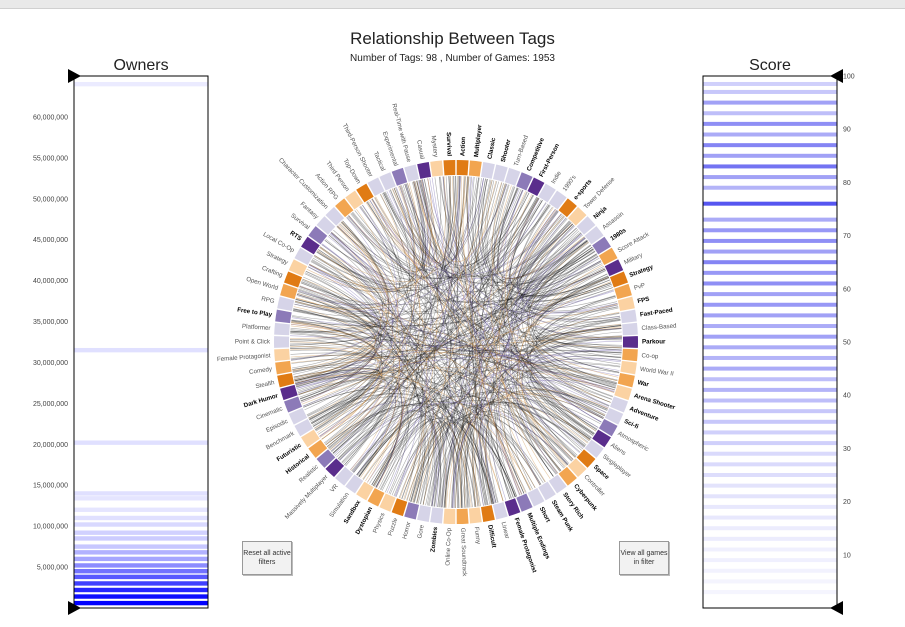 Image resolution: width=905 pixels, height=627 pixels. Describe the element at coordinates (644, 558) in the screenshot. I see `view-games-button: View all games in filter` at that location.